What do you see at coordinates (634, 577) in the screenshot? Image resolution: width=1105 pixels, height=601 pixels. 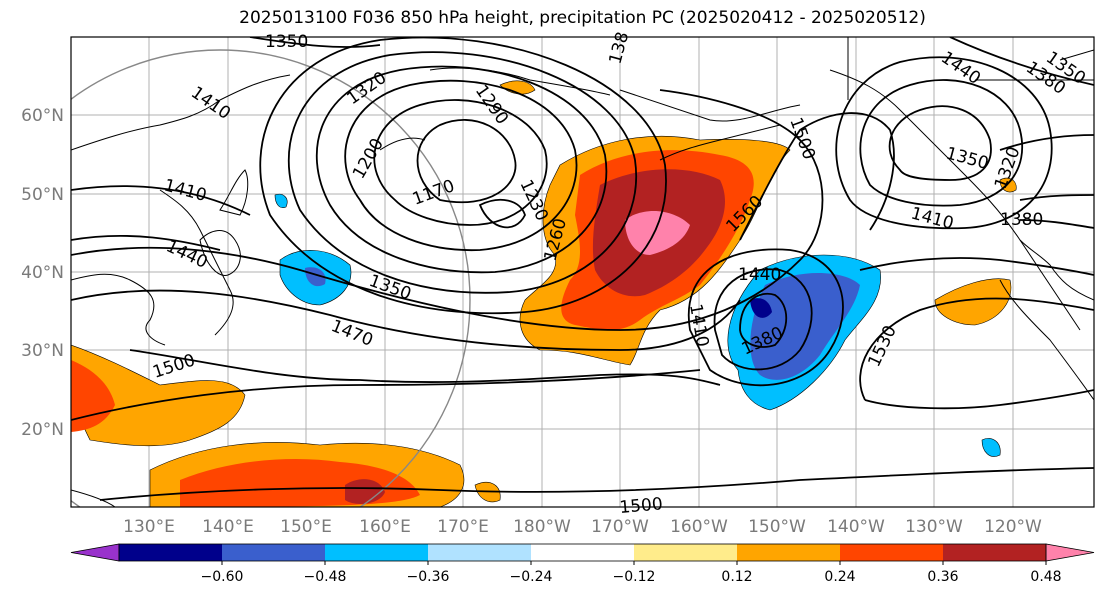 I see `colorbar-tick-label: −0.12` at bounding box center [634, 577].